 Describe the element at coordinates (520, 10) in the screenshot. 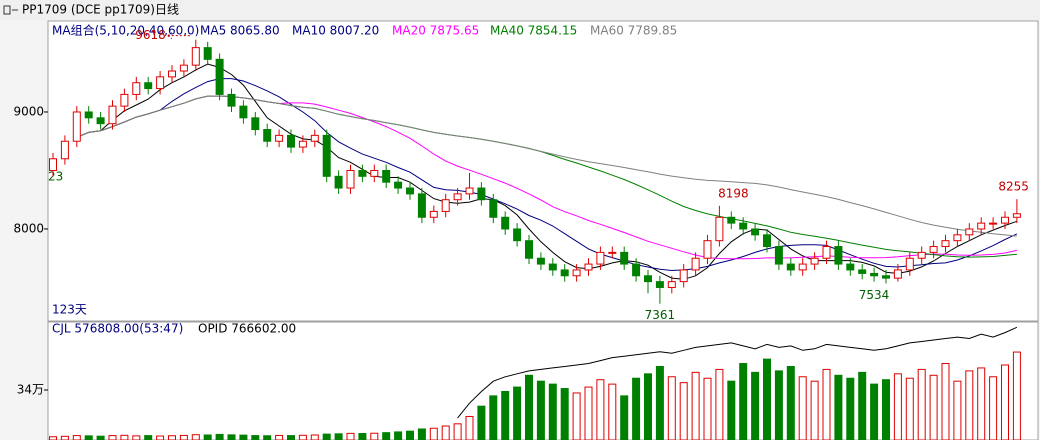

I see `header-bar` at that location.